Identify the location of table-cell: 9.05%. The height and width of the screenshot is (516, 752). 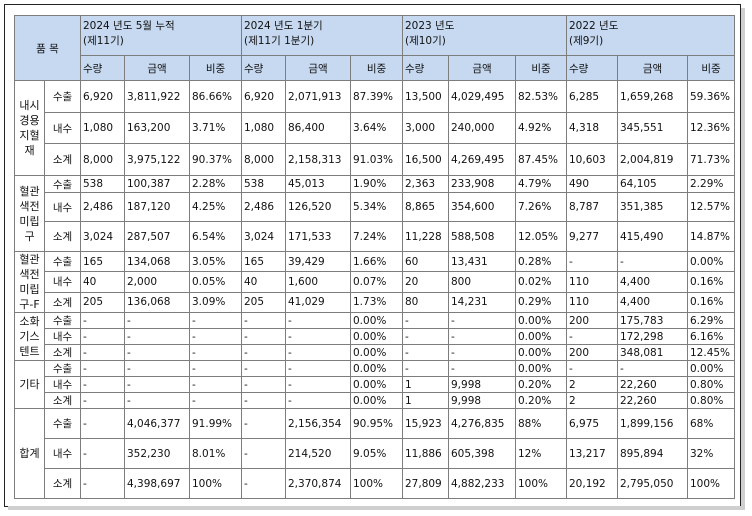
(376, 453).